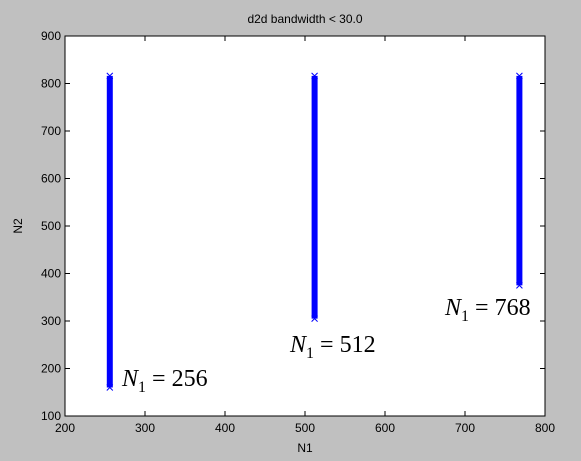 Image resolution: width=581 pixels, height=461 pixels. Describe the element at coordinates (305, 428) in the screenshot. I see `x-tick-label: 500` at that location.